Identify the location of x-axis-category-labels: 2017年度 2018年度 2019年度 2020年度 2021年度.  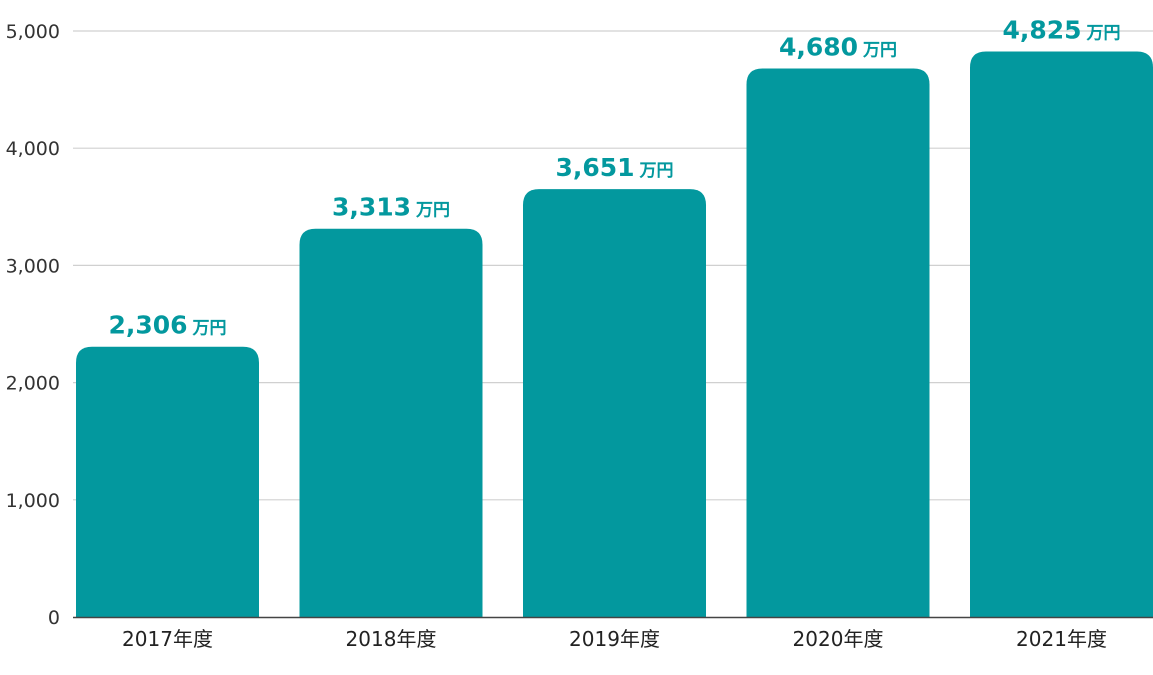
(614, 639).